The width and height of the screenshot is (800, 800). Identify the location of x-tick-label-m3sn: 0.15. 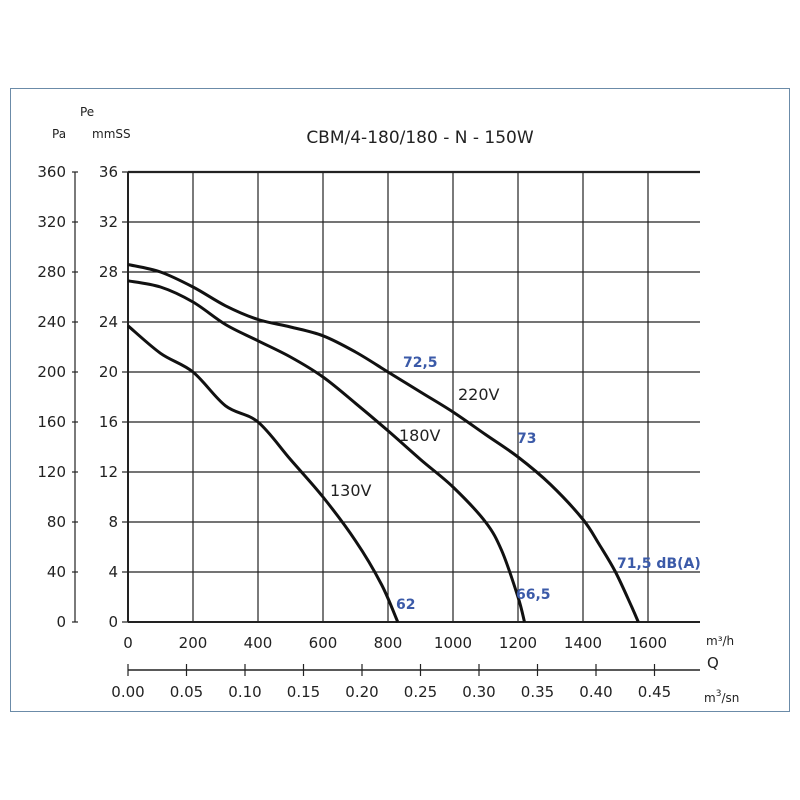
(303, 692).